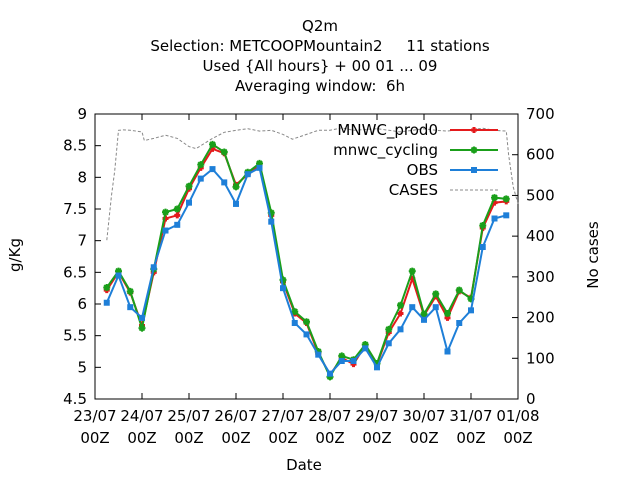 The height and width of the screenshot is (480, 640). Describe the element at coordinates (235, 416) in the screenshot. I see `x-tick-label-date: 26/07` at that location.